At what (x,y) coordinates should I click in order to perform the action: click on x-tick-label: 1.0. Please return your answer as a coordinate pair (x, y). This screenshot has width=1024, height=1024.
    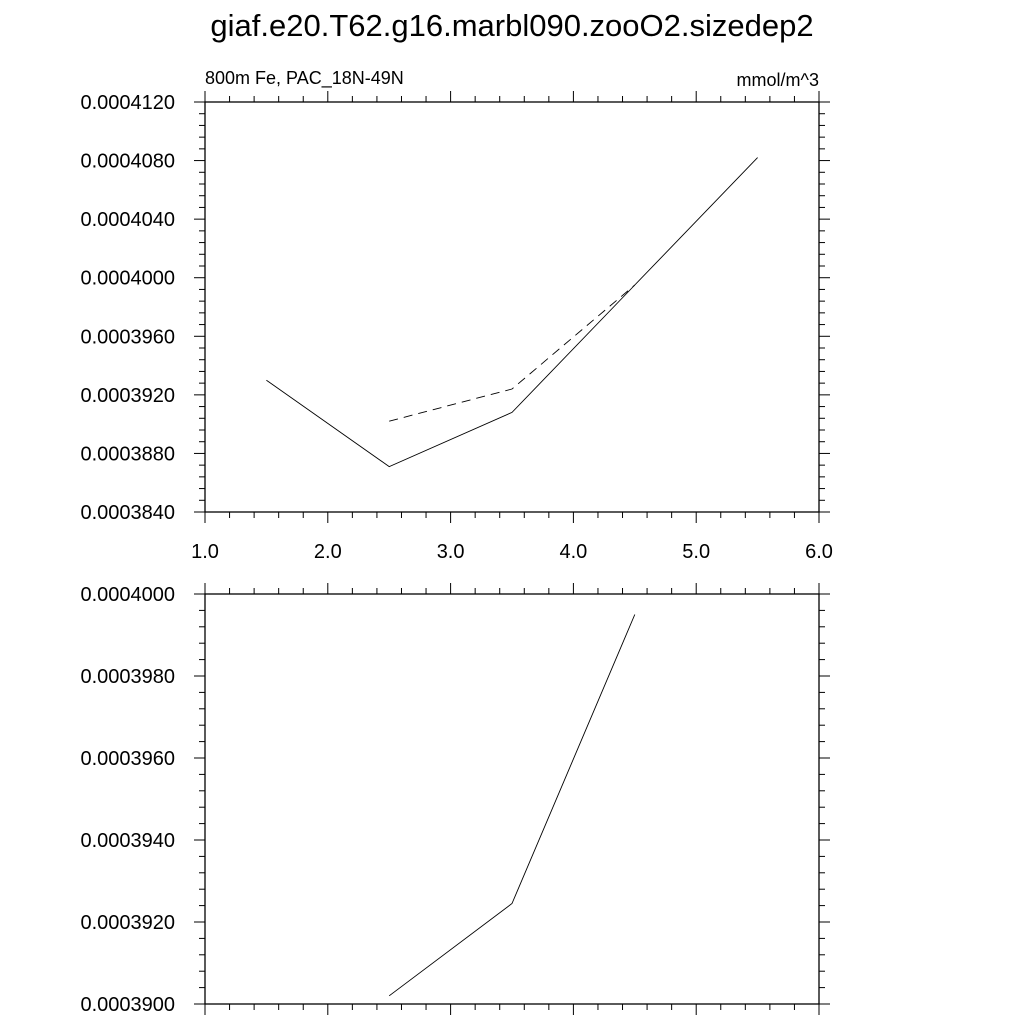
    Looking at the image, I should click on (205, 552).